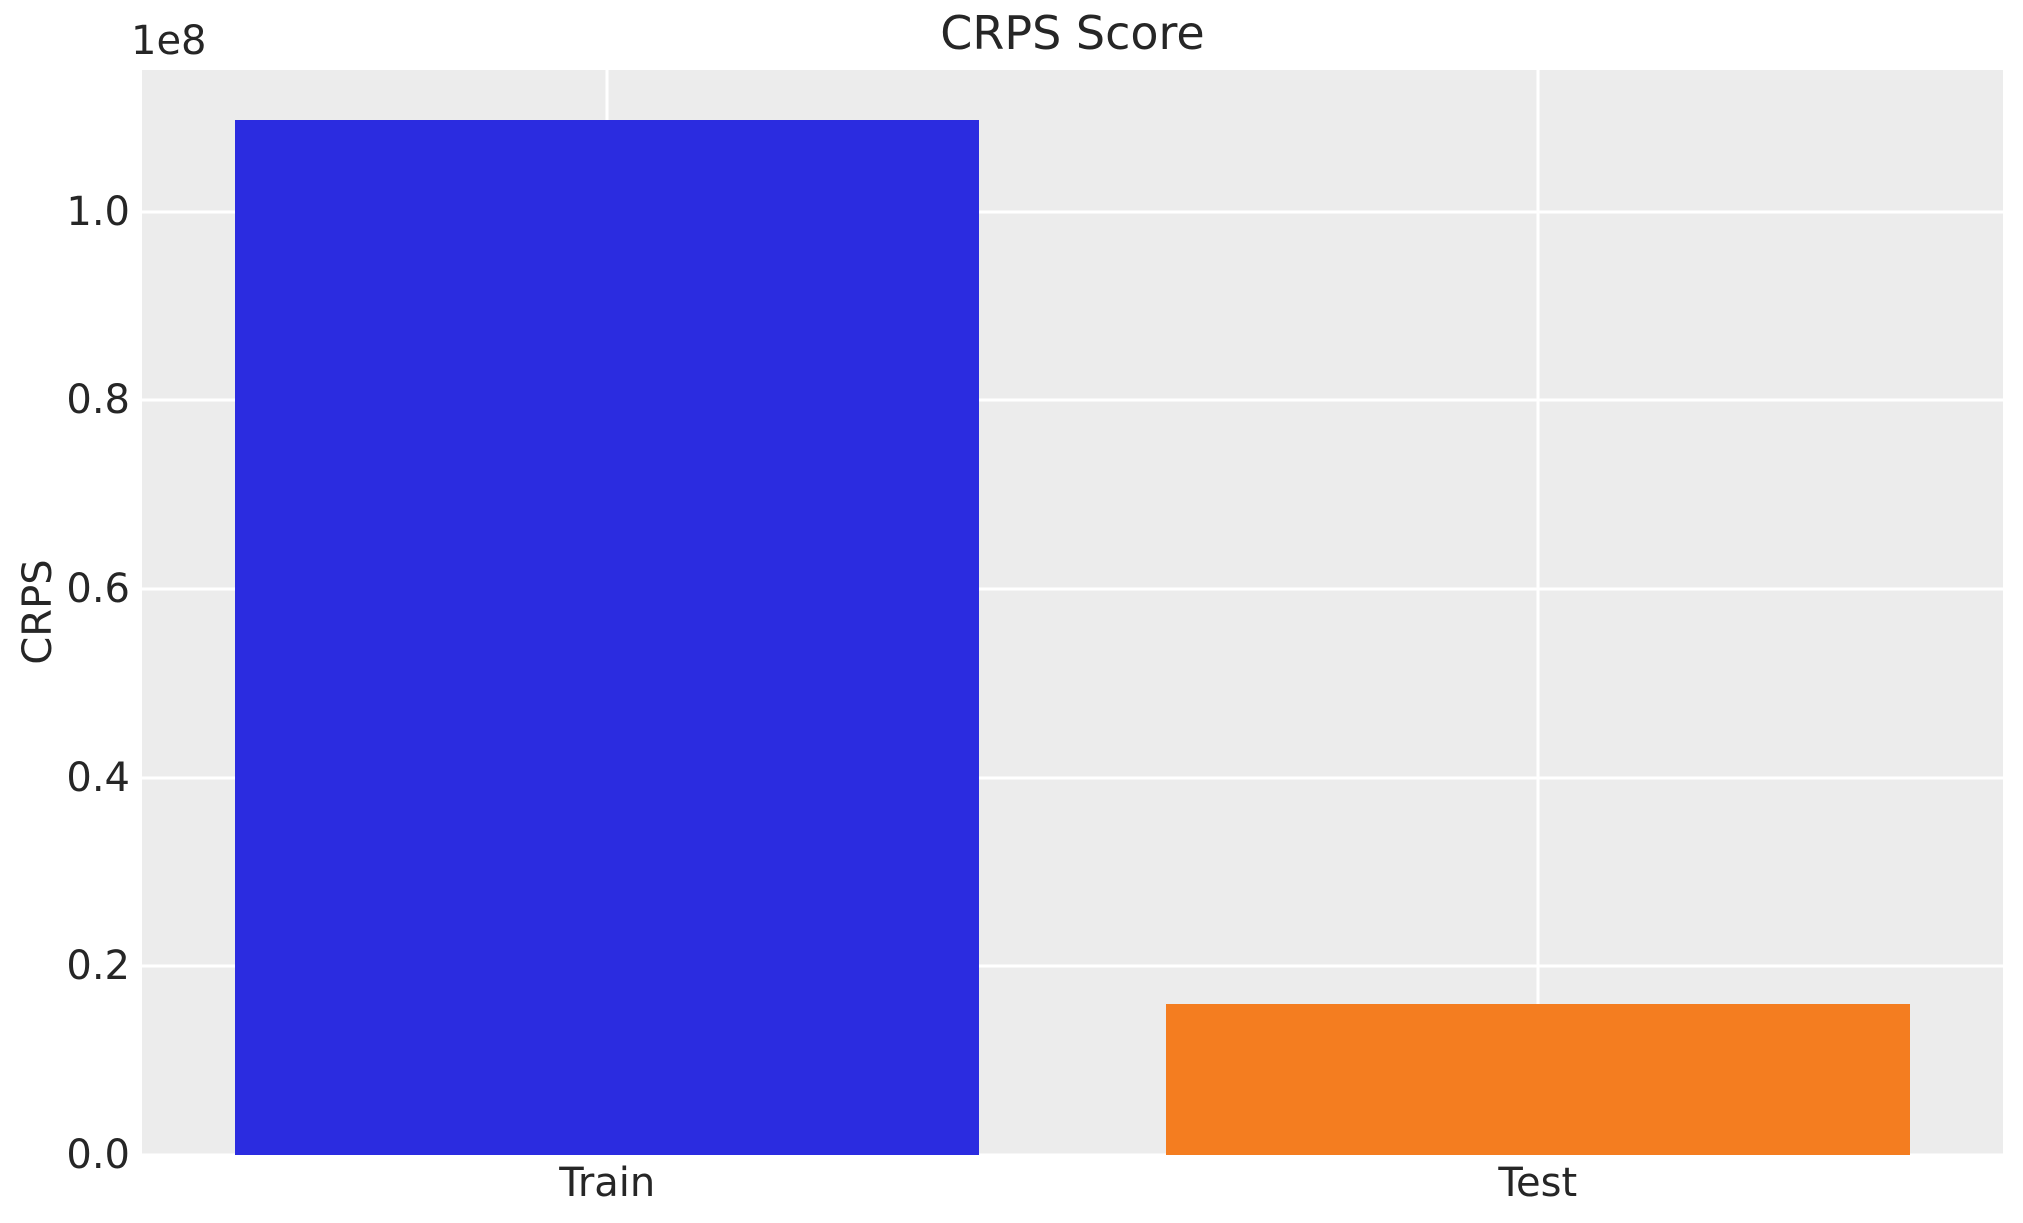  Describe the element at coordinates (1072, 589) in the screenshot. I see `gridline-y-0.6` at that location.